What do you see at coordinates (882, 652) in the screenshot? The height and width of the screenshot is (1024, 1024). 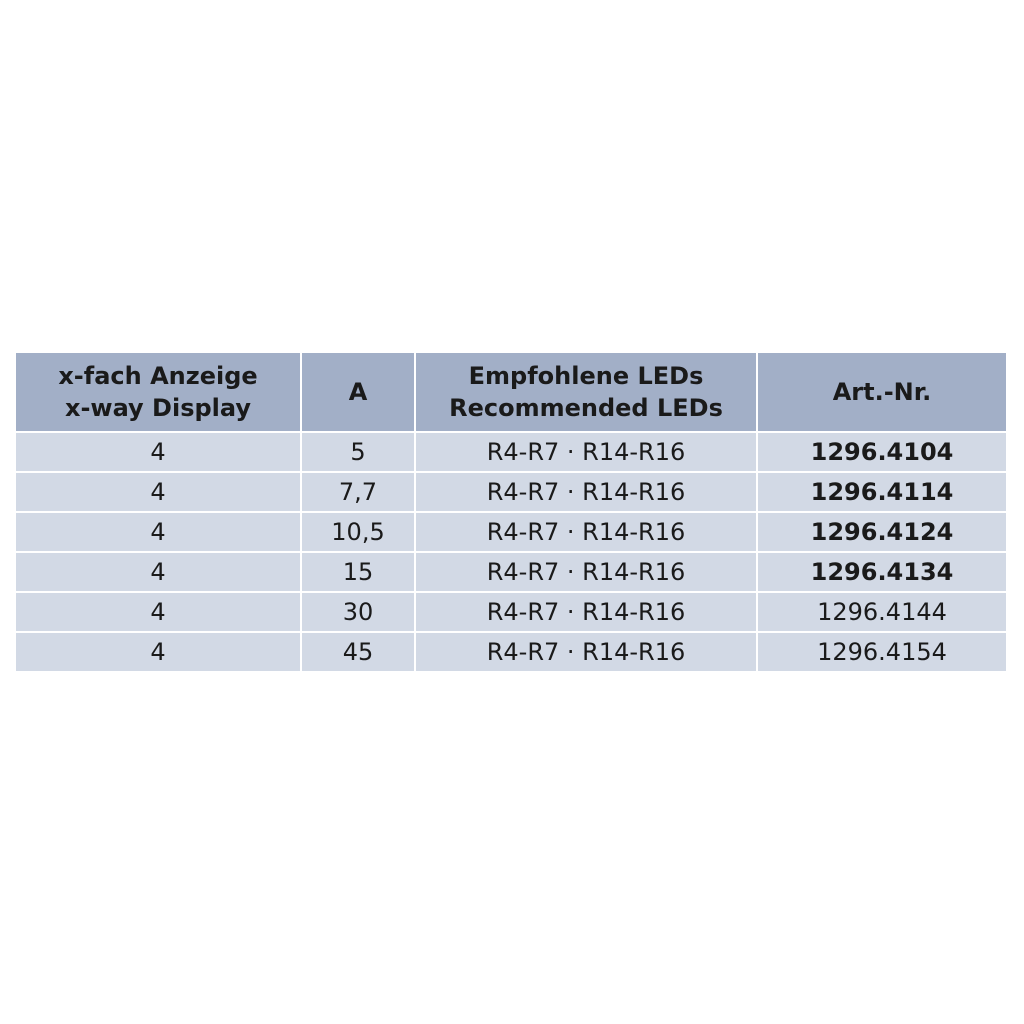 I see `cell-art-nr: 1296.4154` at bounding box center [882, 652].